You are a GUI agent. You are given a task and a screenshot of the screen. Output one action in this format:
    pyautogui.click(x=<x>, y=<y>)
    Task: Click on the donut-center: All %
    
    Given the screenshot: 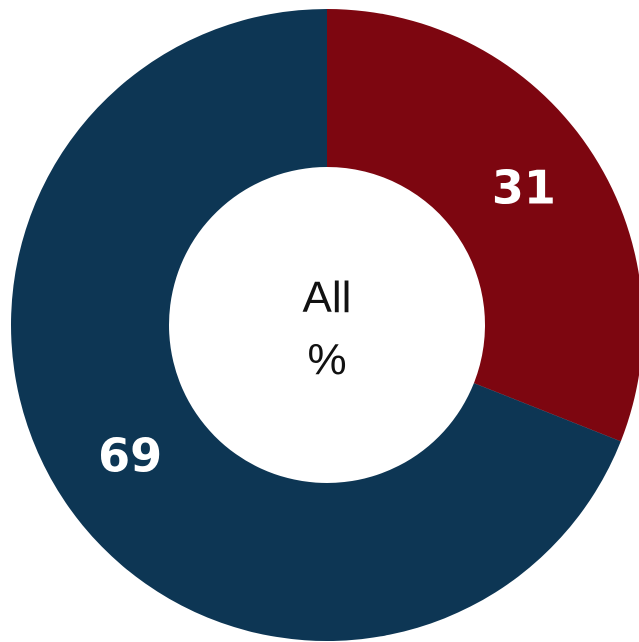 What is the action you would take?
    pyautogui.click(x=327, y=328)
    